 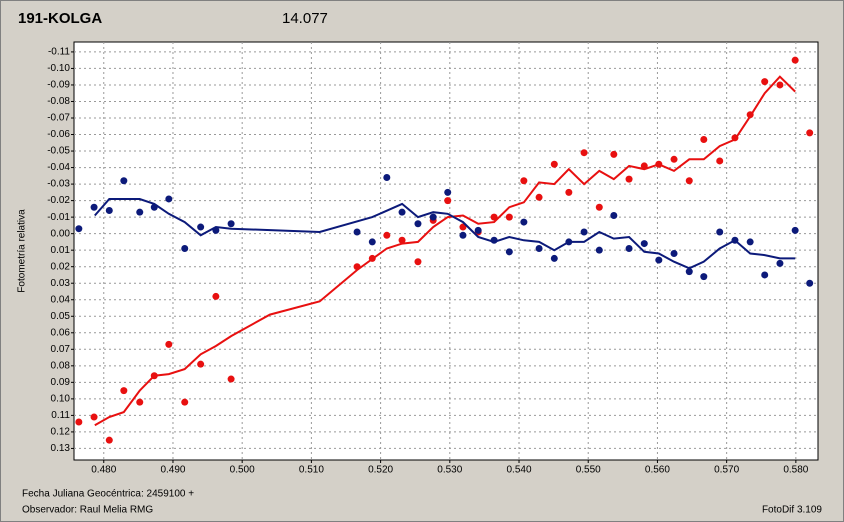 I want to click on y-tick-label: 0.09, so click(x=61, y=382).